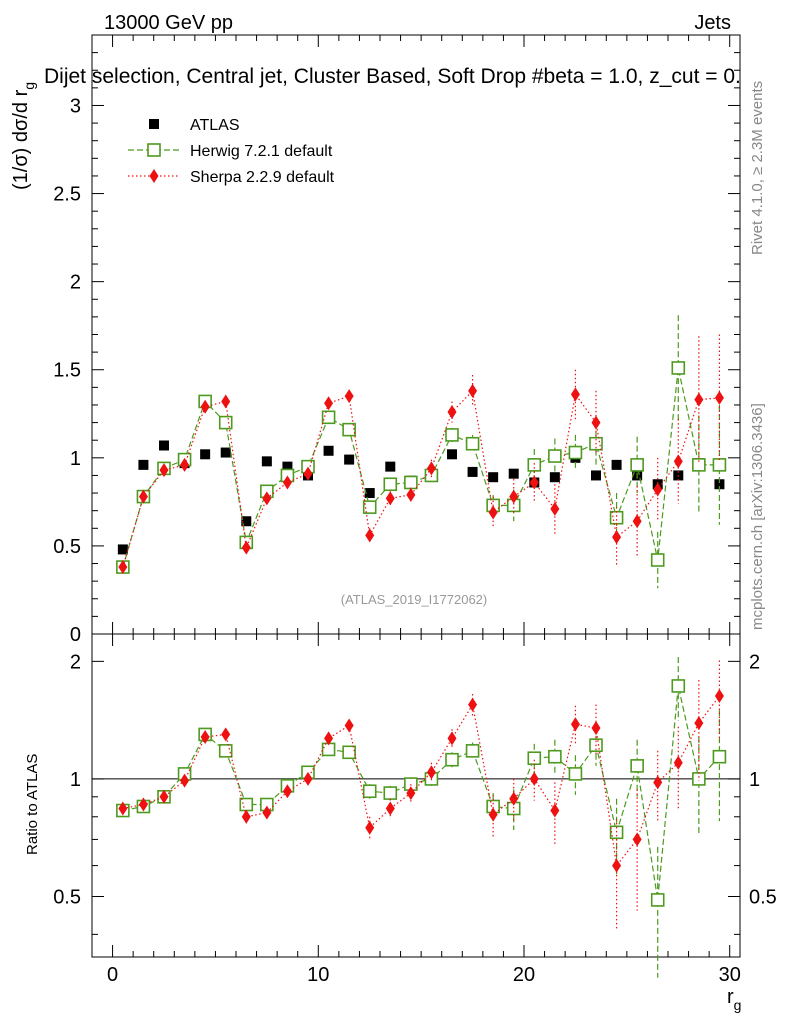 Image resolution: width=786 pixels, height=1024 pixels. What do you see at coordinates (154, 176) in the screenshot?
I see `legend-marker-sherpa` at bounding box center [154, 176].